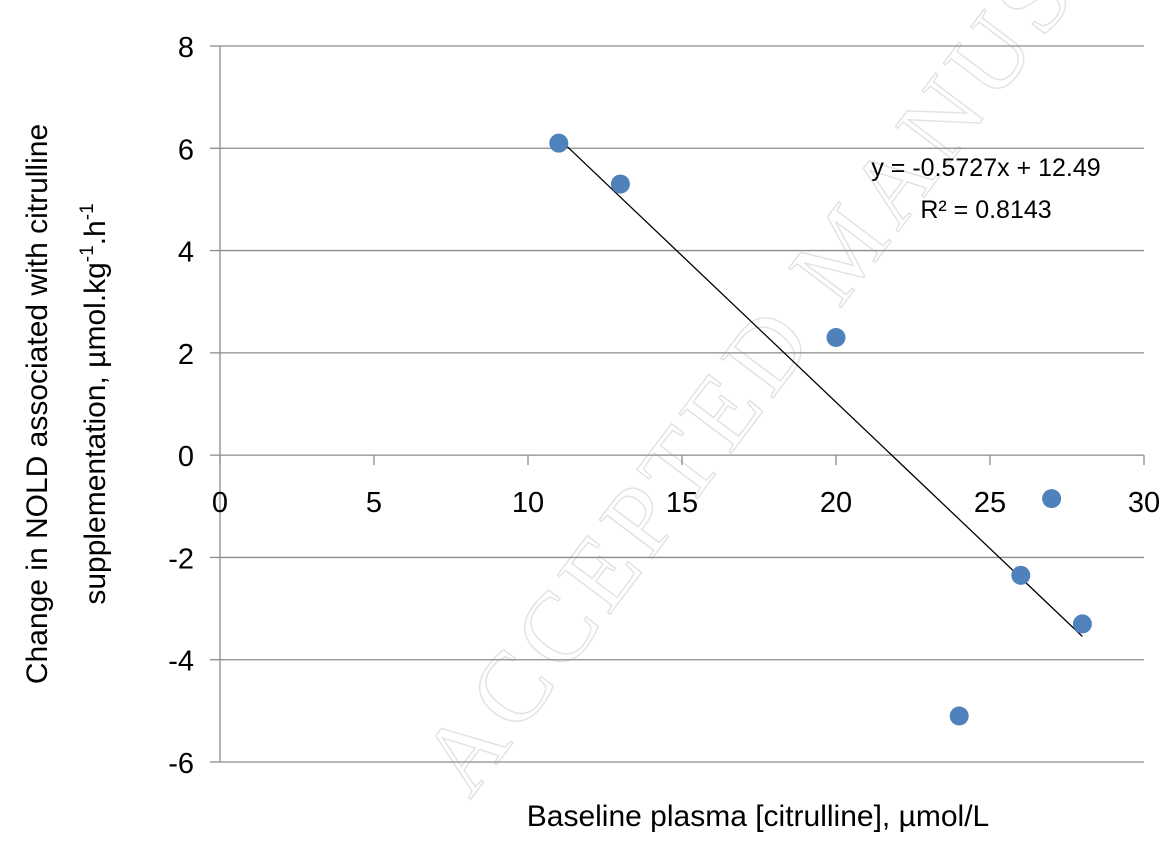 The width and height of the screenshot is (1174, 866). Describe the element at coordinates (95, 433) in the screenshot. I see `y-axis-title-line2-text: supplementation, µmol.kg` at that location.